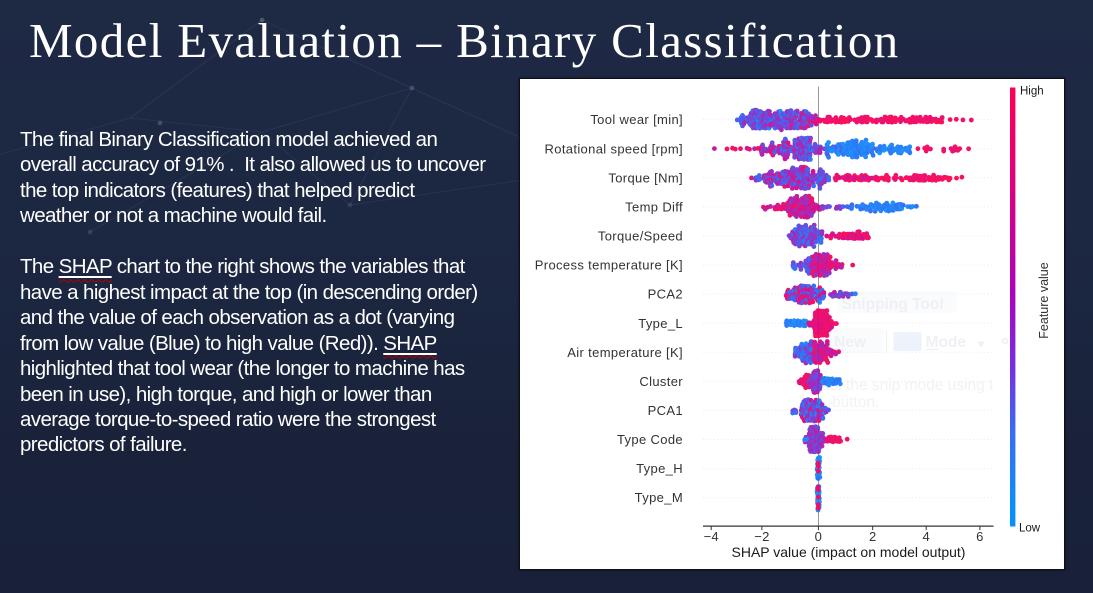 This screenshot has width=1093, height=593. What do you see at coordinates (665, 410) in the screenshot?
I see `svg-text: PCA1` at bounding box center [665, 410].